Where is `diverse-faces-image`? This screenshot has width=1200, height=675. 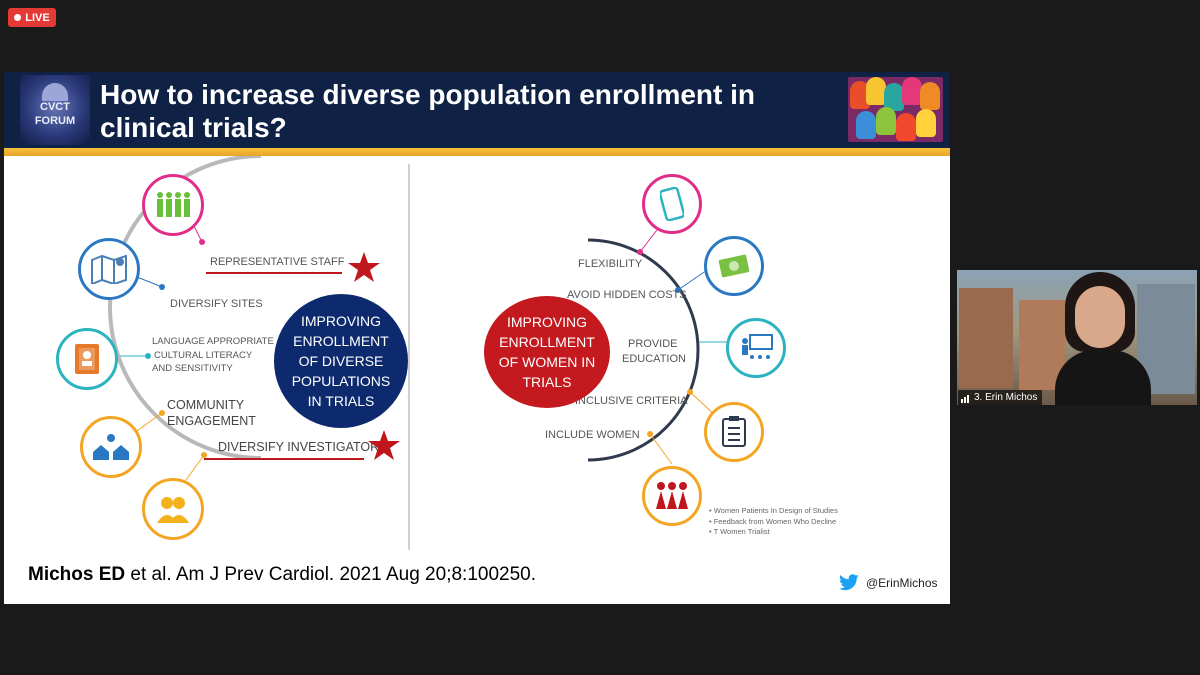 diverse-faces-image is located at coordinates (895, 109).